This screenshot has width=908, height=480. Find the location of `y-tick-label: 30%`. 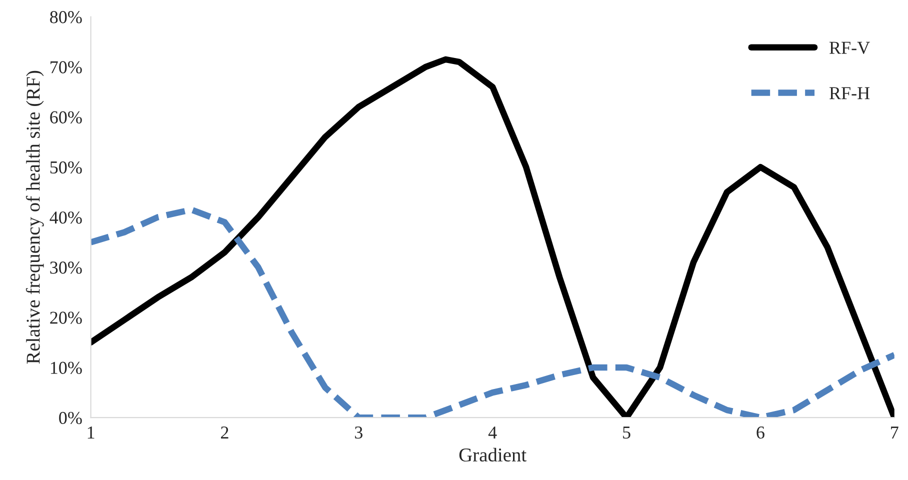

y-tick-label: 30% is located at coordinates (66, 268).